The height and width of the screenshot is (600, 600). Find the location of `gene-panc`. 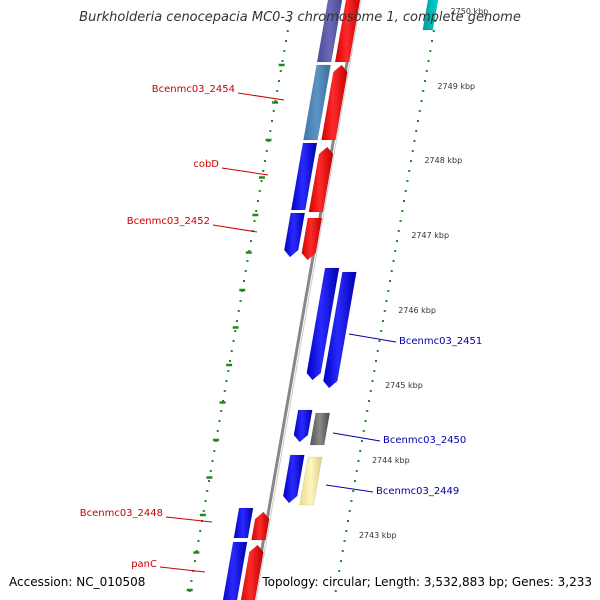

gene-panc is located at coordinates (234, 570).